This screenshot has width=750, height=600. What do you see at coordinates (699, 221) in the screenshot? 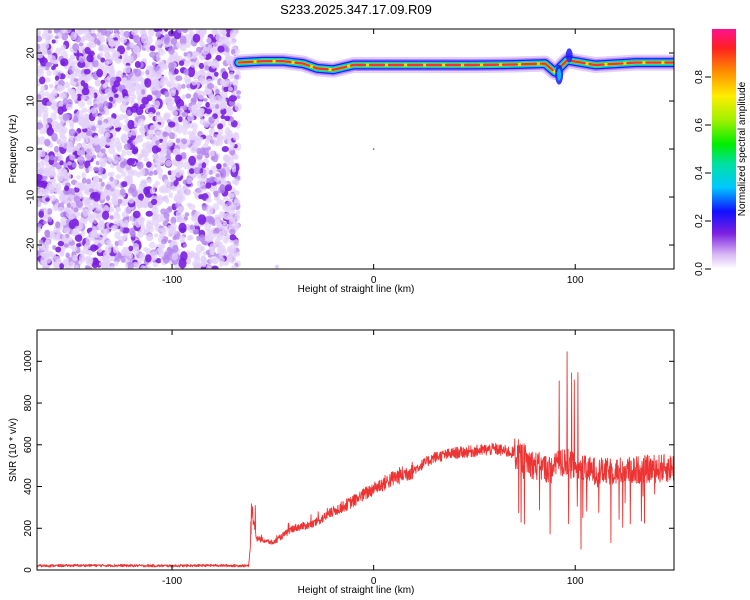
I see `colorbar-tick-label: 0.2` at bounding box center [699, 221].